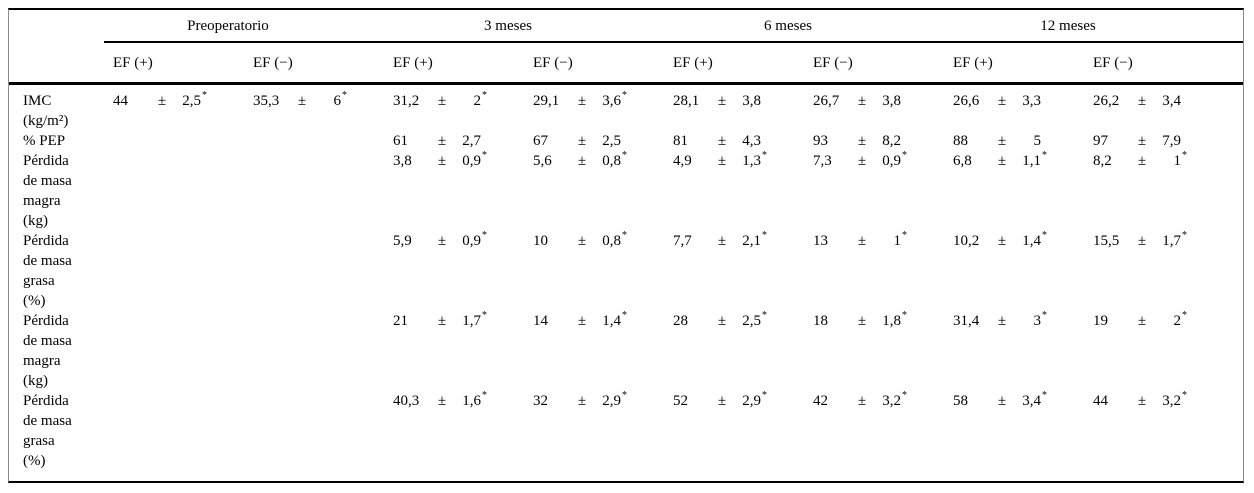 The width and height of the screenshot is (1254, 493). I want to click on data-cell: 29,1 ±3,6 *, so click(603, 111).